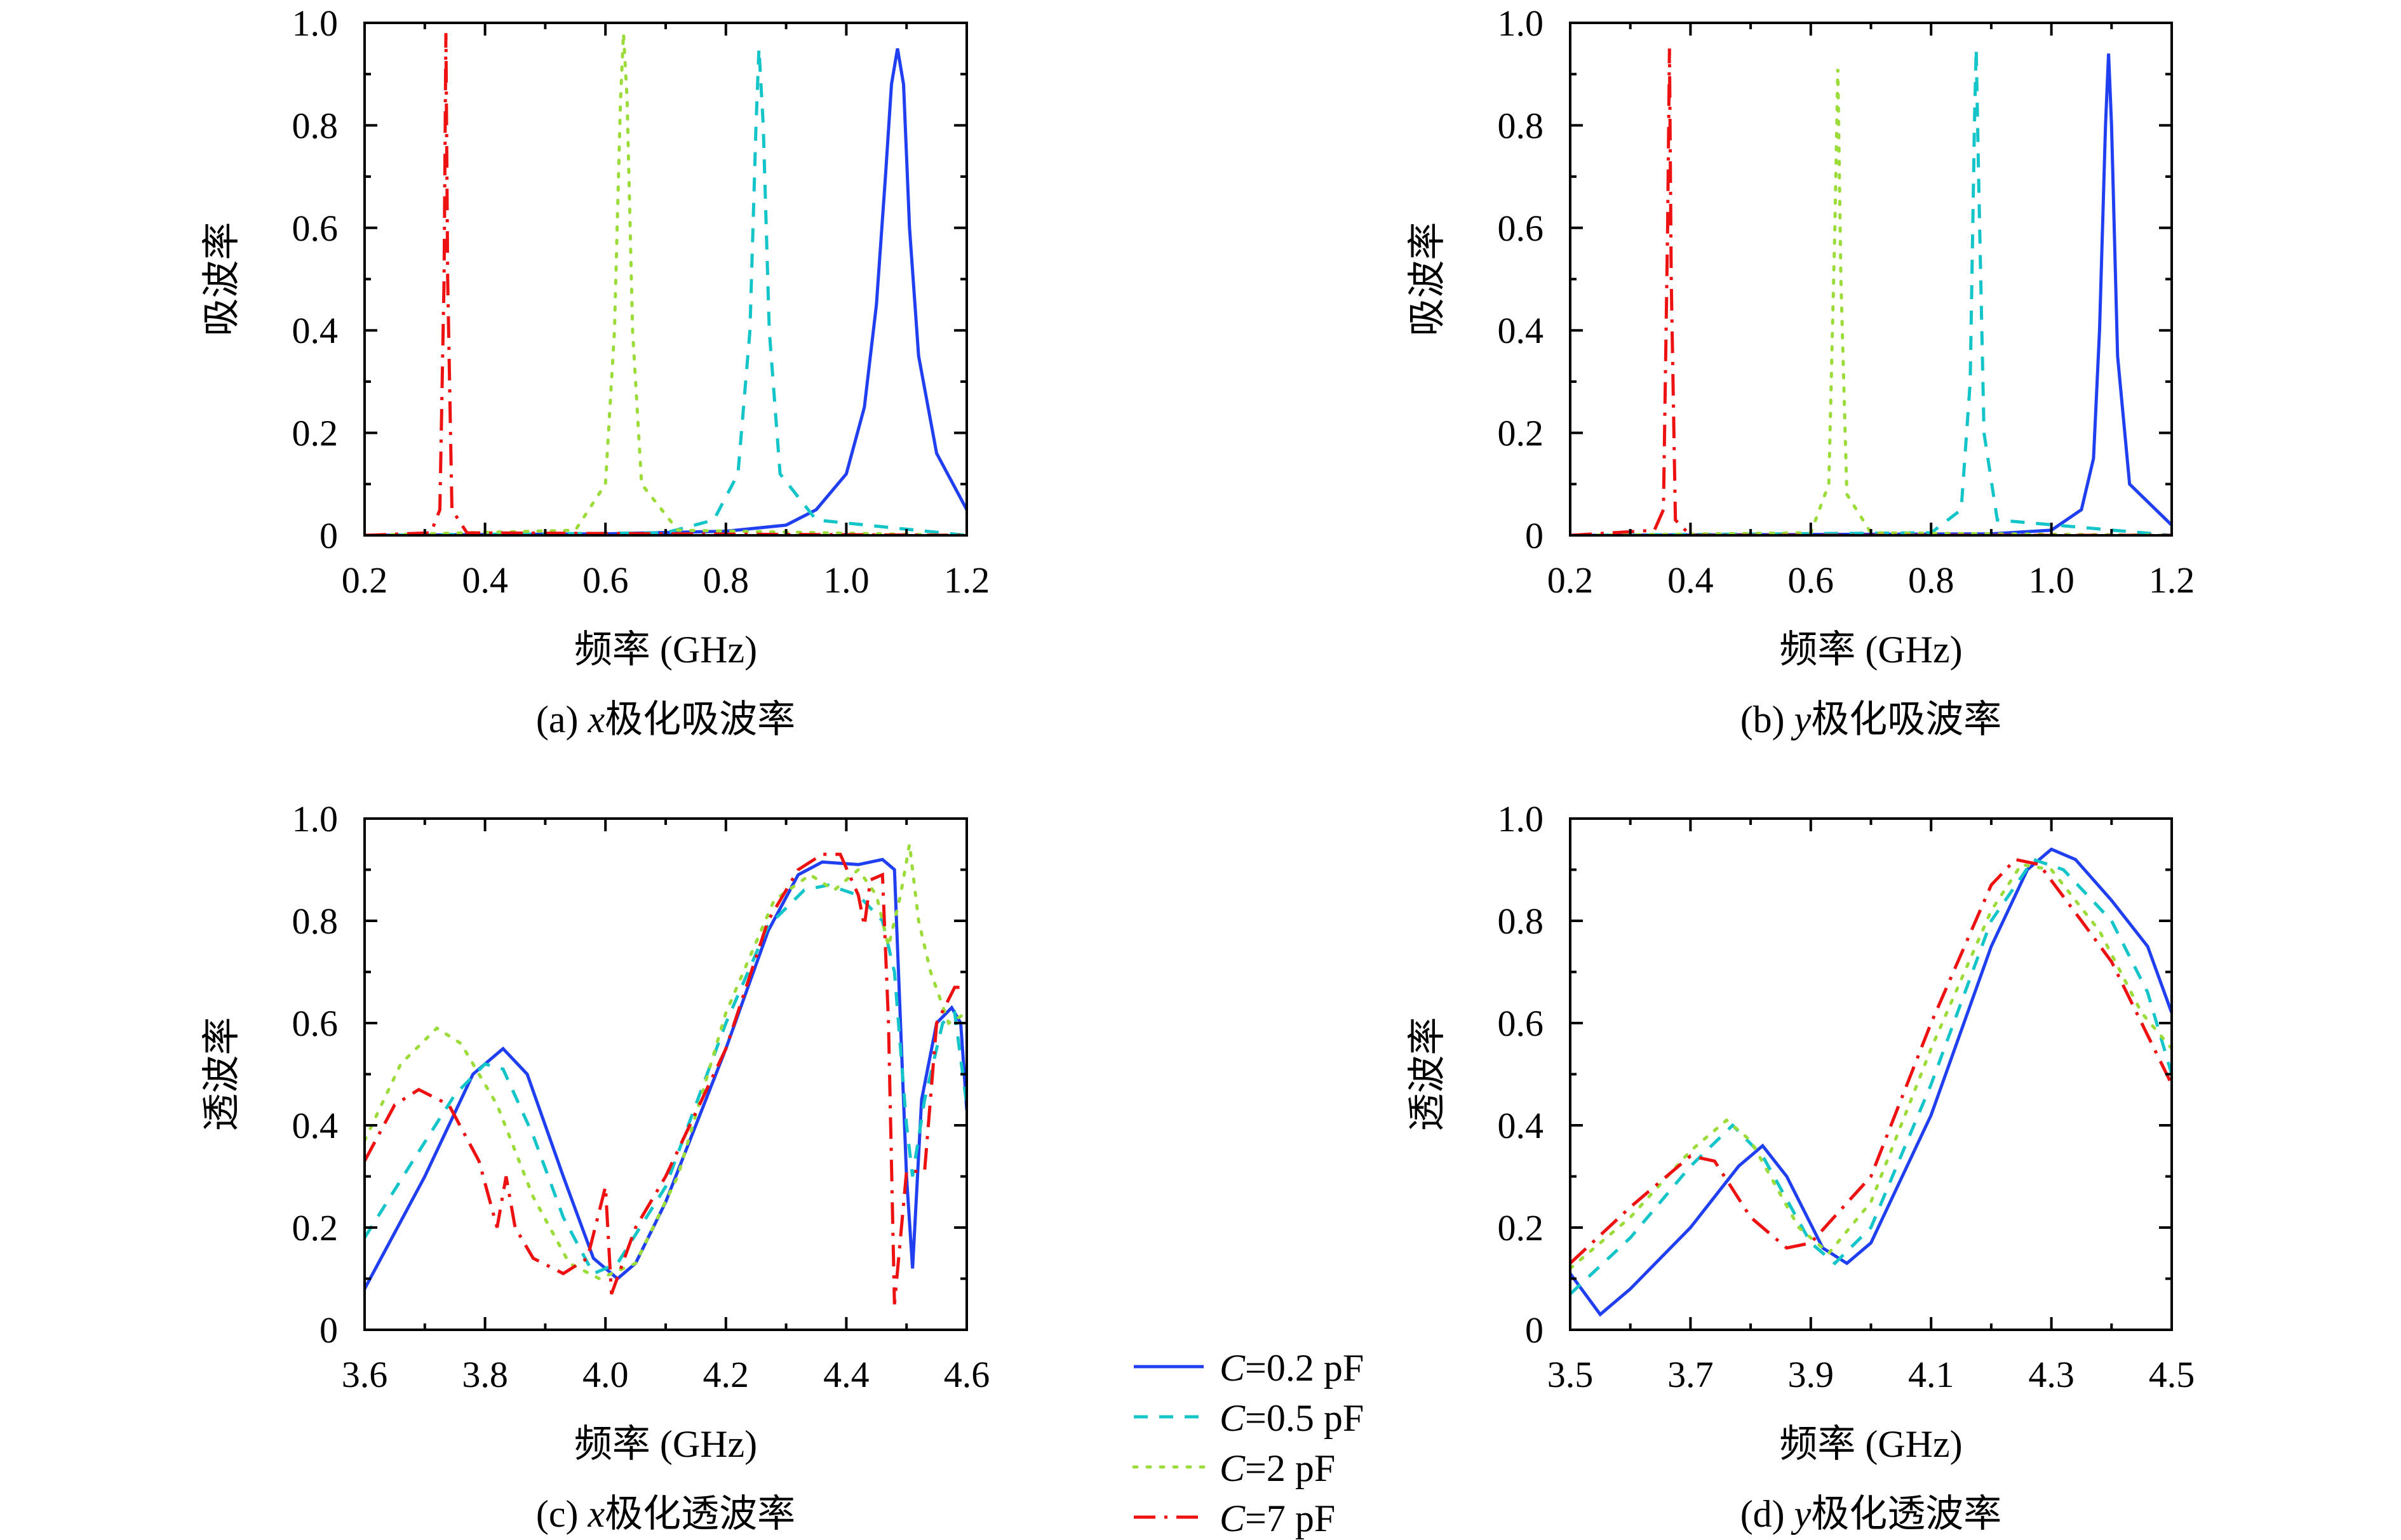 Image resolution: width=2401 pixels, height=1540 pixels. What do you see at coordinates (605, 1374) in the screenshot?
I see `x-tick-label: 4.0` at bounding box center [605, 1374].